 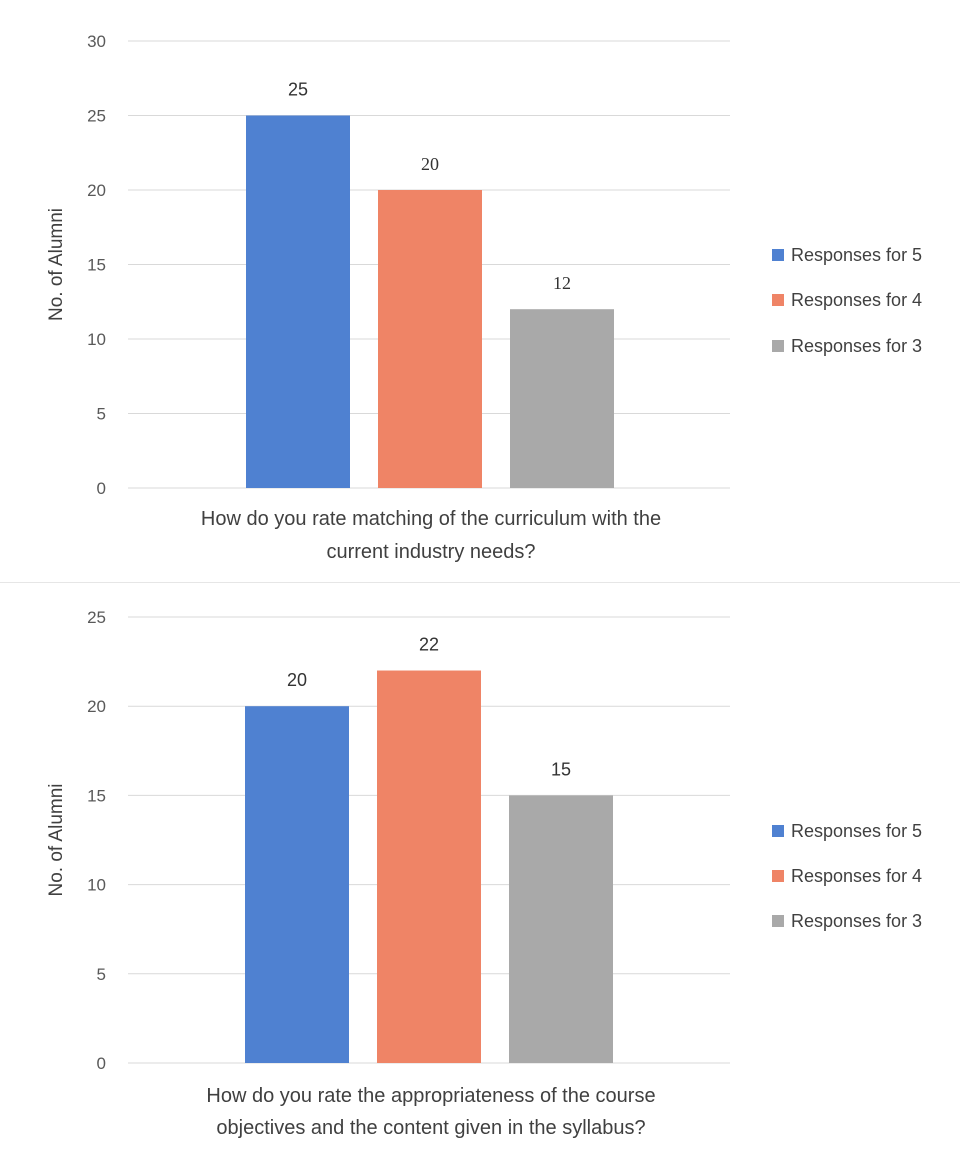 What do you see at coordinates (297, 680) in the screenshot?
I see `data-label-responses-for-5: 20` at bounding box center [297, 680].